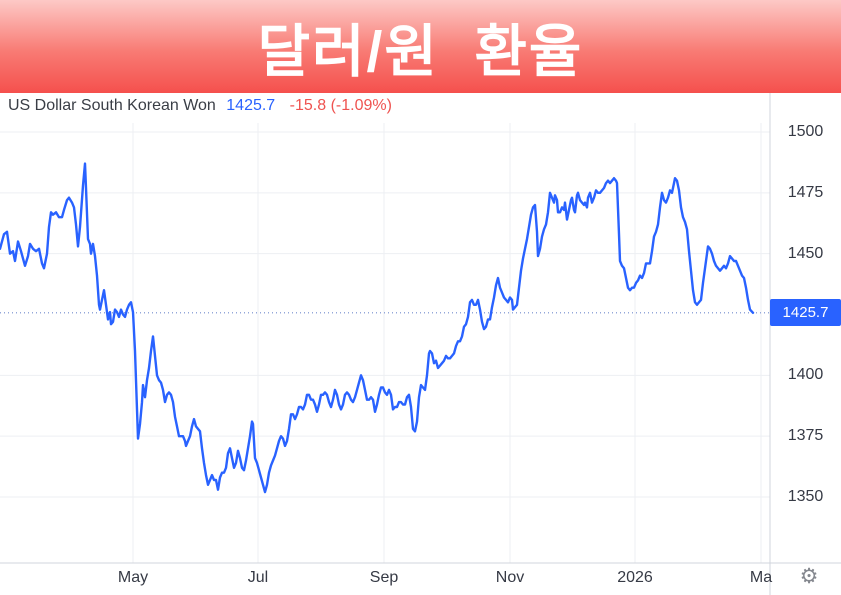 Image resolution: width=841 pixels, height=595 pixels. I want to click on x-axis-label: May, so click(133, 577).